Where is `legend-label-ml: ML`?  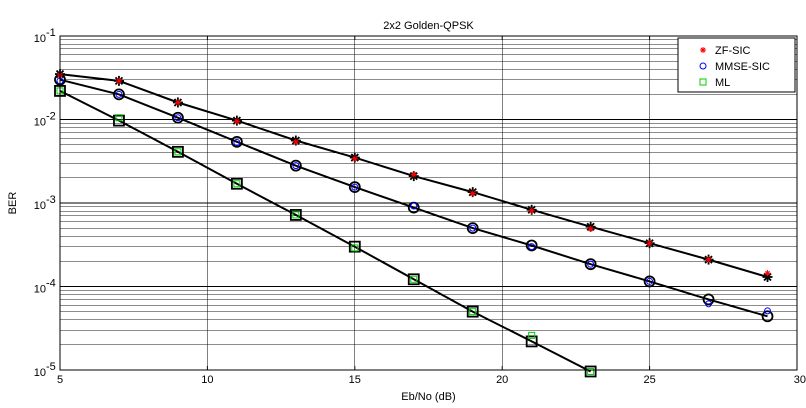 legend-label-ml: ML is located at coordinates (722, 83).